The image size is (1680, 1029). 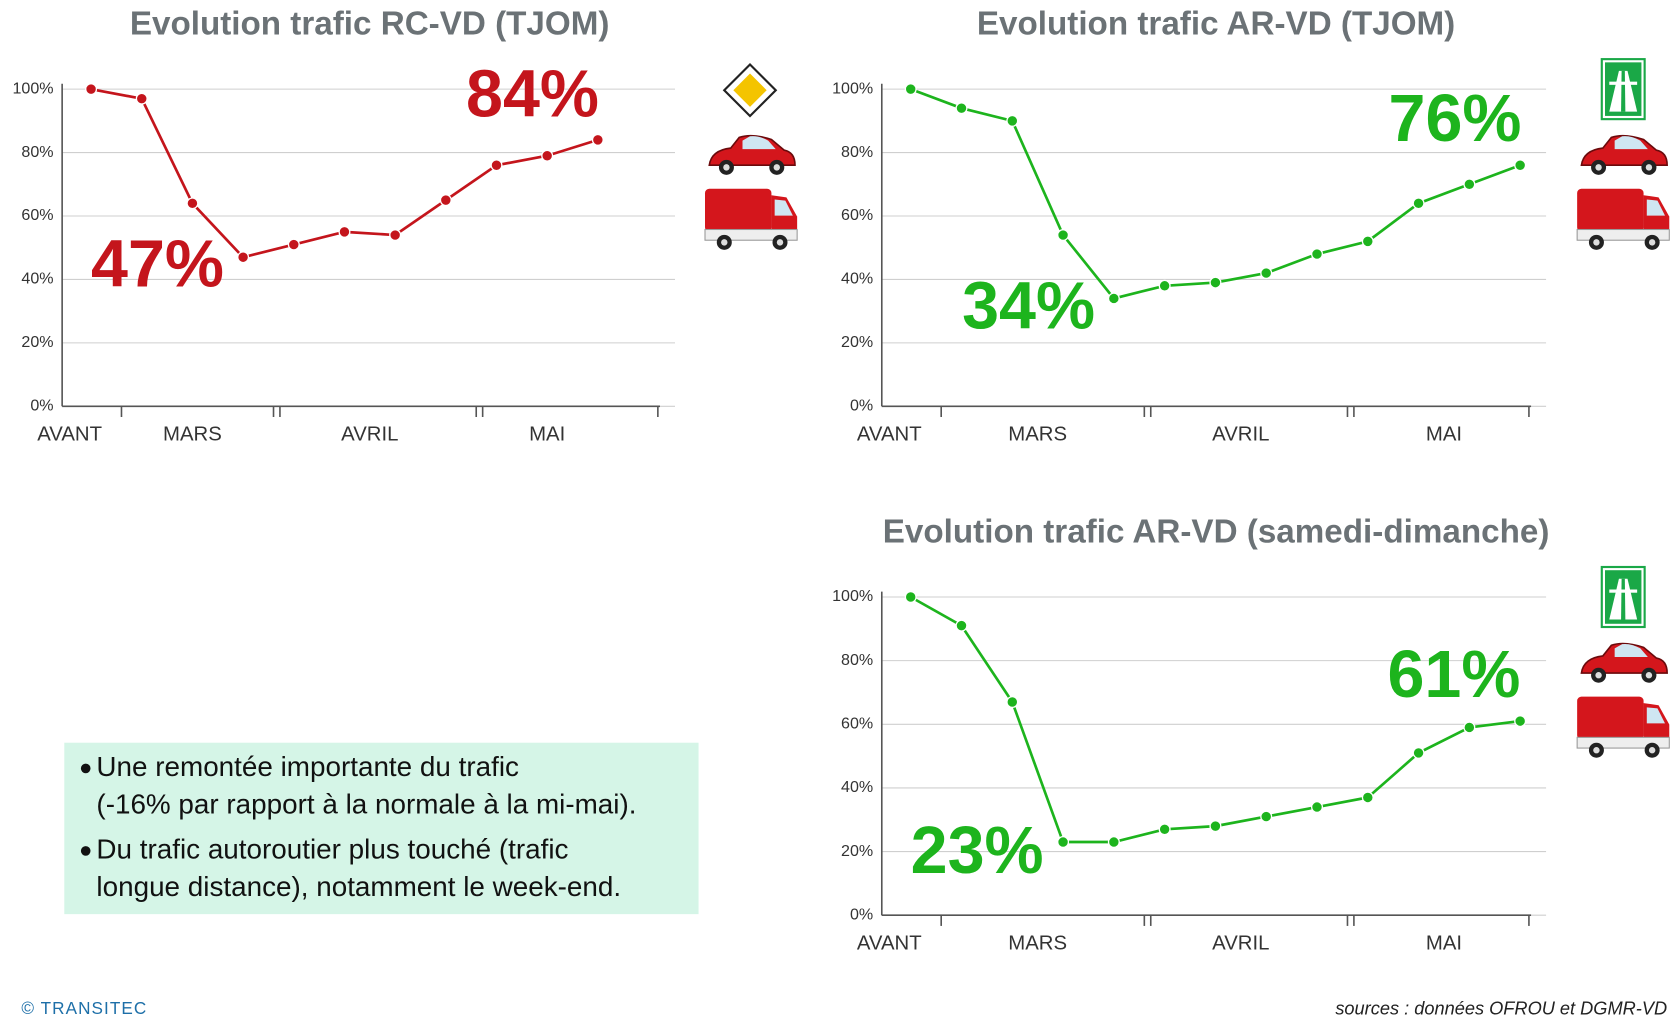 What do you see at coordinates (307, 766) in the screenshot?
I see `note-line: Une remontée importante du trafic` at bounding box center [307, 766].